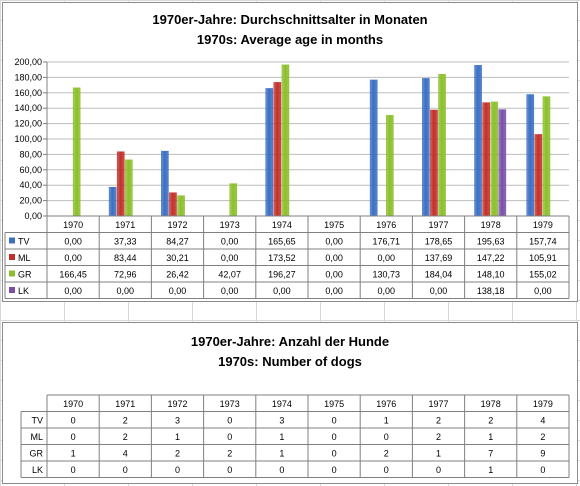 The height and width of the screenshot is (486, 580). Describe the element at coordinates (177, 242) in the screenshot. I see `data-label: 84,27` at that location.